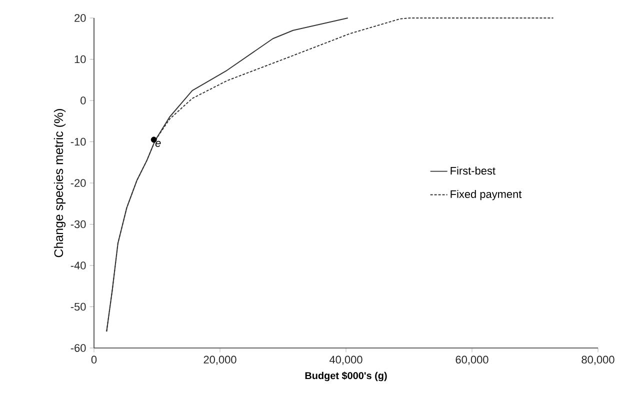 This screenshot has height=407, width=630. What do you see at coordinates (80, 59) in the screenshot?
I see `y-tick-label: 10` at bounding box center [80, 59].